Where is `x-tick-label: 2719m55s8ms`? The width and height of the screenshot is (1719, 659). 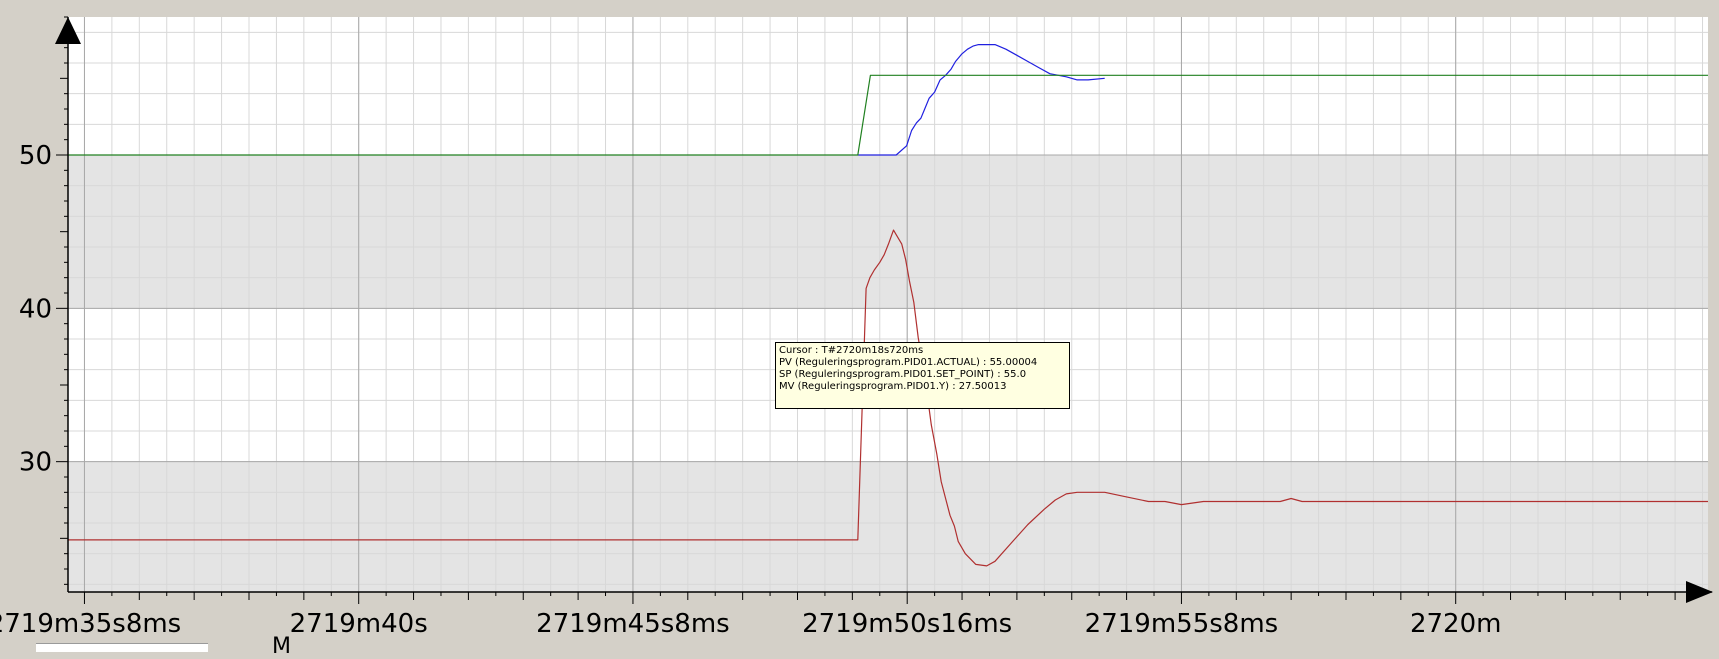 x-tick-label: 2719m55s8ms is located at coordinates (1182, 624).